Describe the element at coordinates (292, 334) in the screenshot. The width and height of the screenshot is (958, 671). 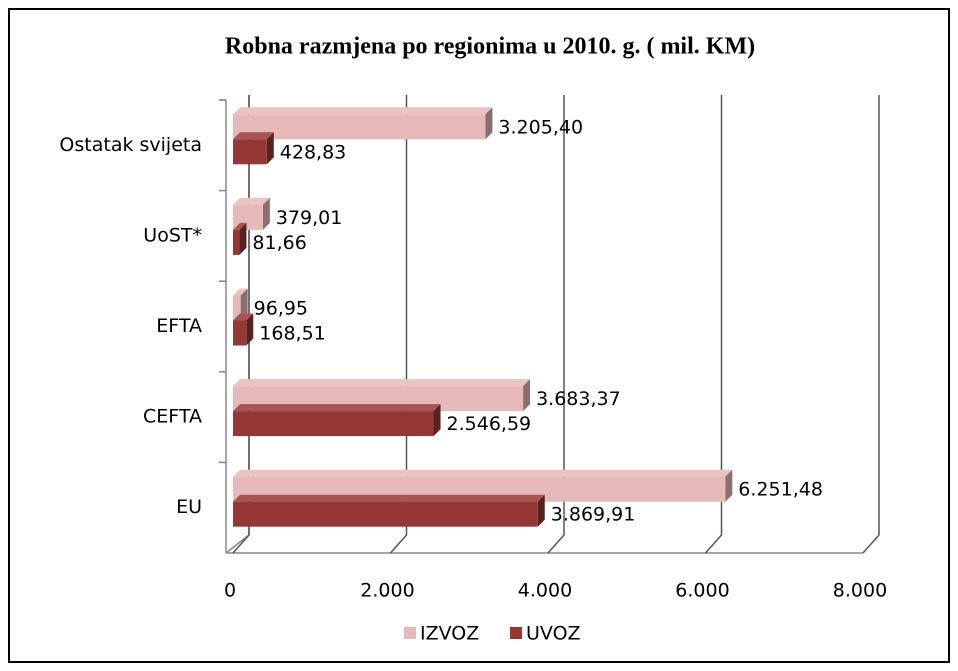
I see `data-label: 168,51` at that location.